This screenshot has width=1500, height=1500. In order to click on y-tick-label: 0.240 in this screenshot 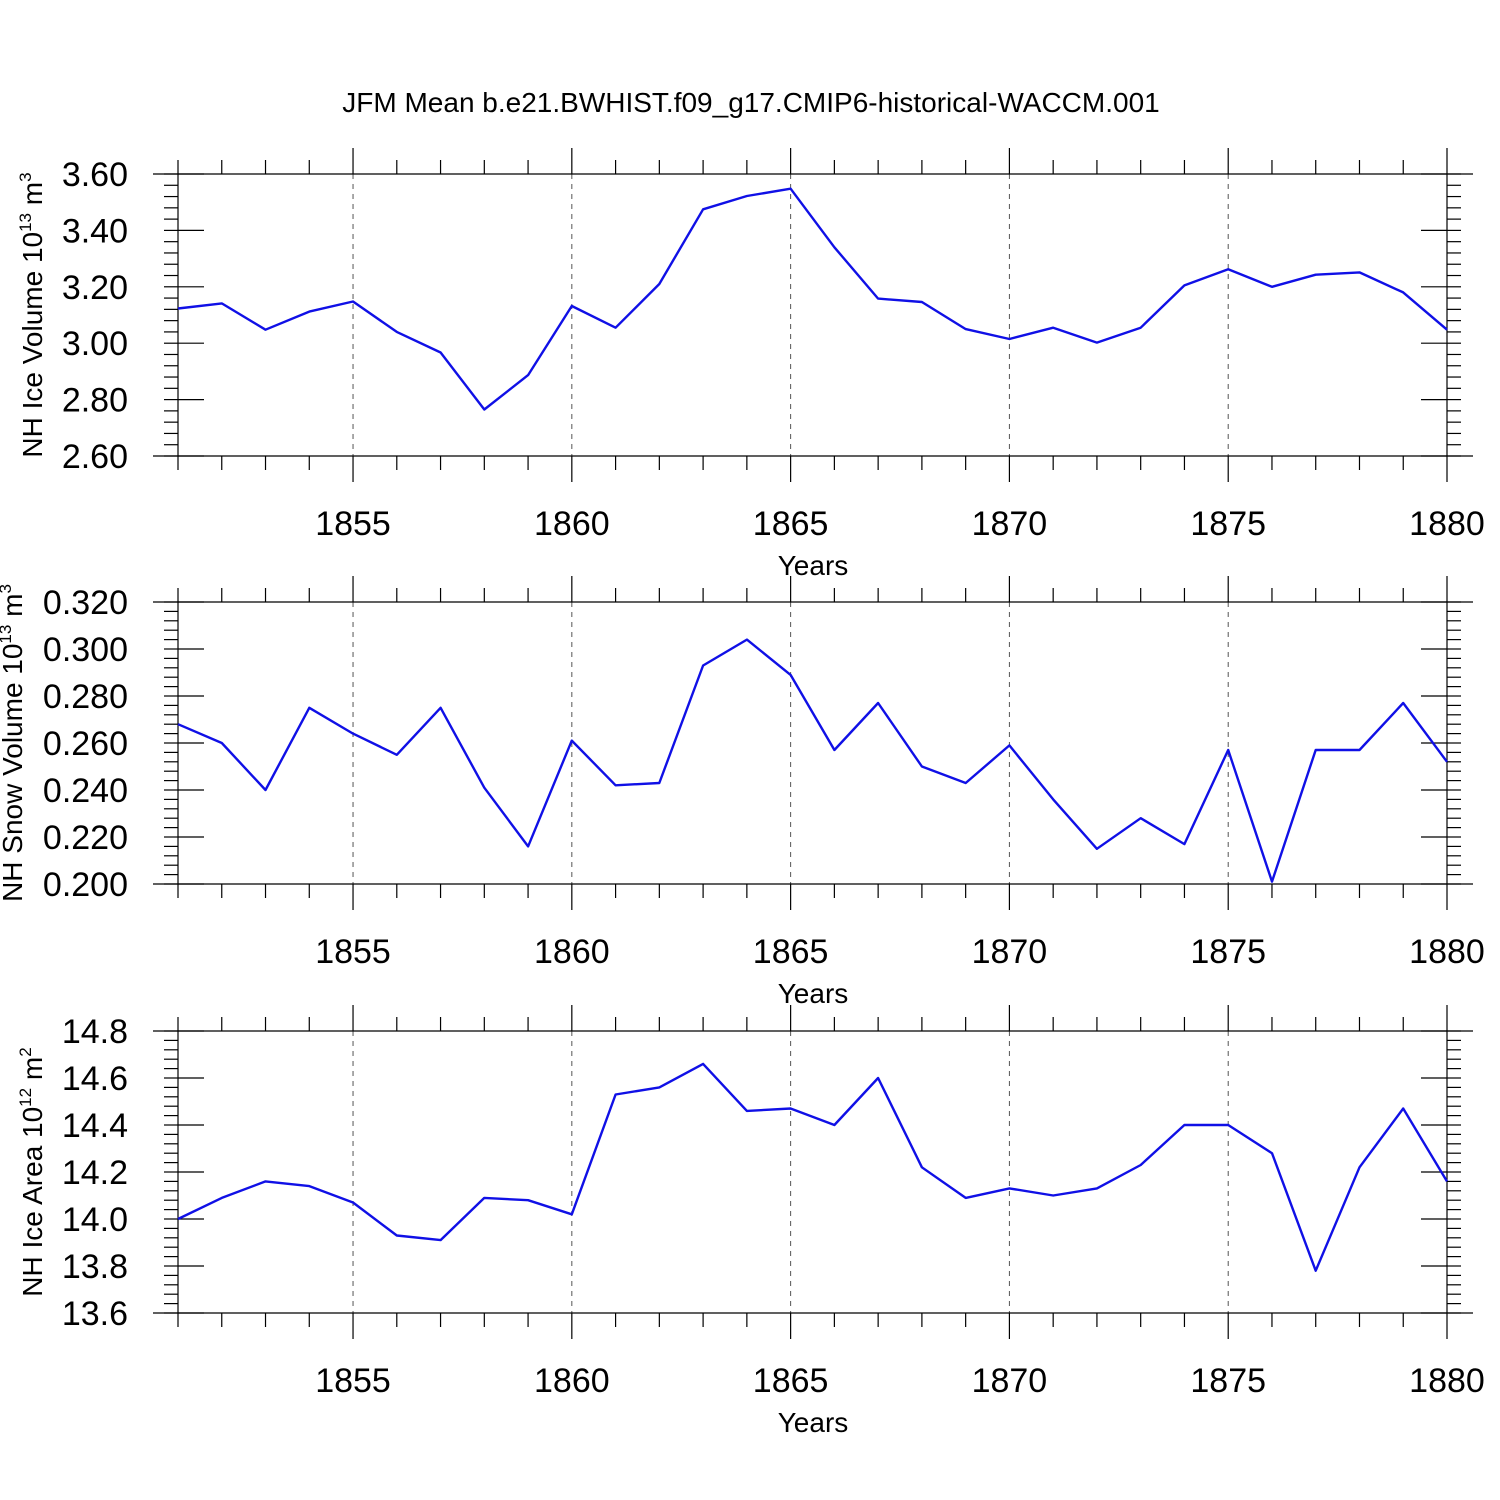, I will do `click(85, 791)`.